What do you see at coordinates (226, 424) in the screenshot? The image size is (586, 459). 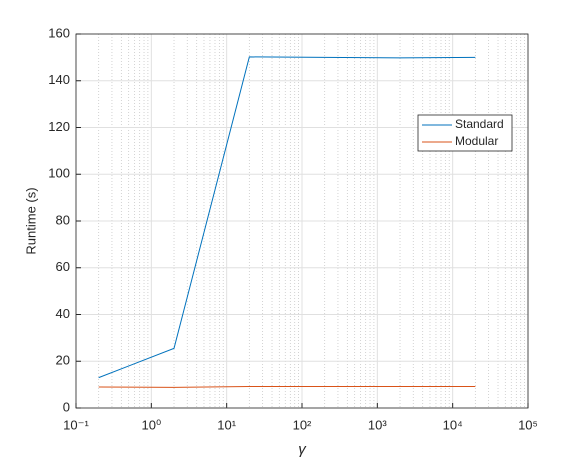 I see `x-tick-label: 10¹` at bounding box center [226, 424].